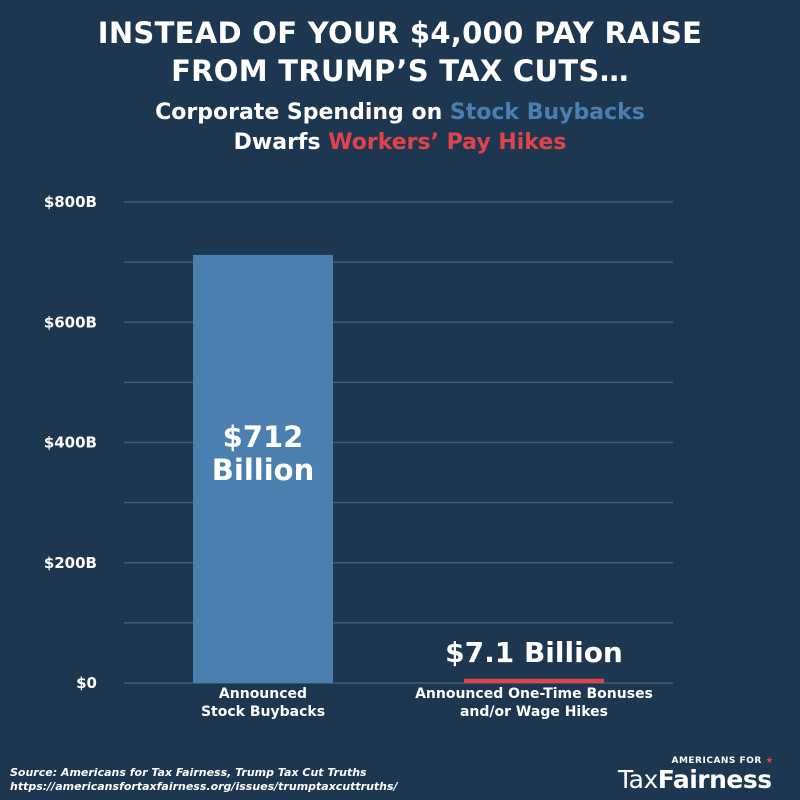  What do you see at coordinates (263, 694) in the screenshot?
I see `x-tick-label: Announced` at bounding box center [263, 694].